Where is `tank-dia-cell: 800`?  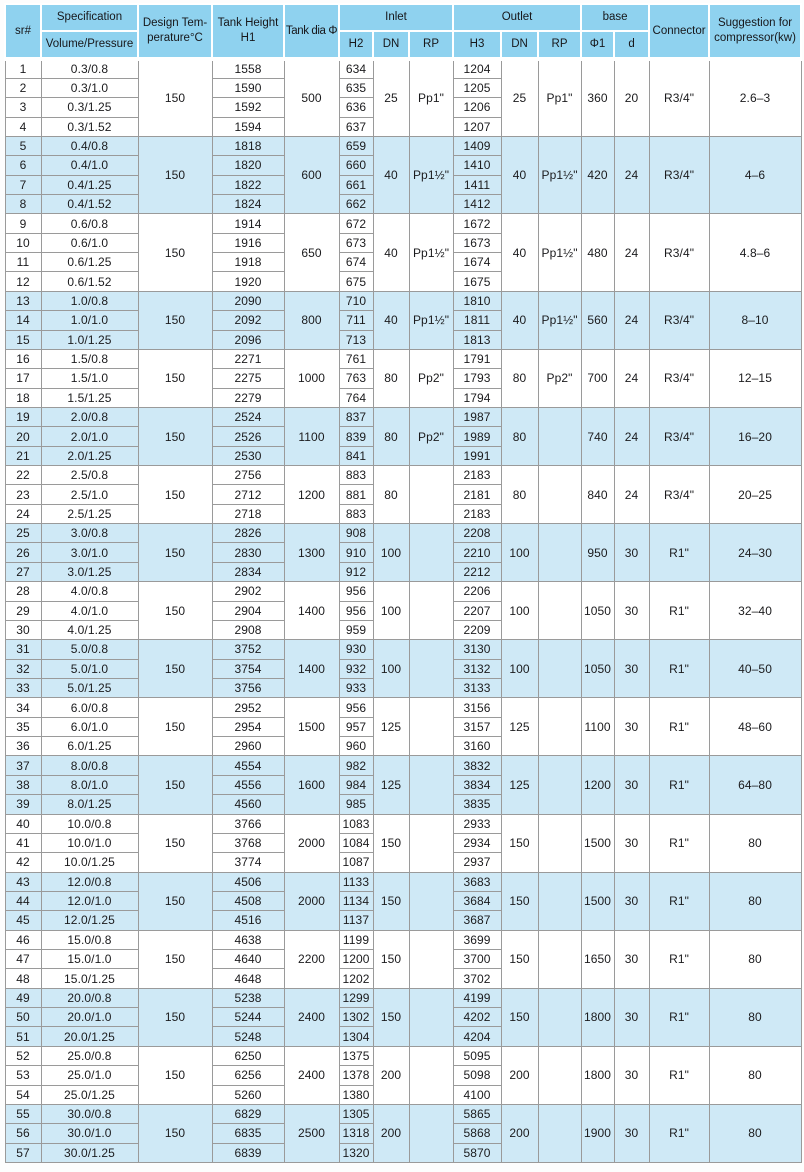
tank-dia-cell: 800 is located at coordinates (311, 320).